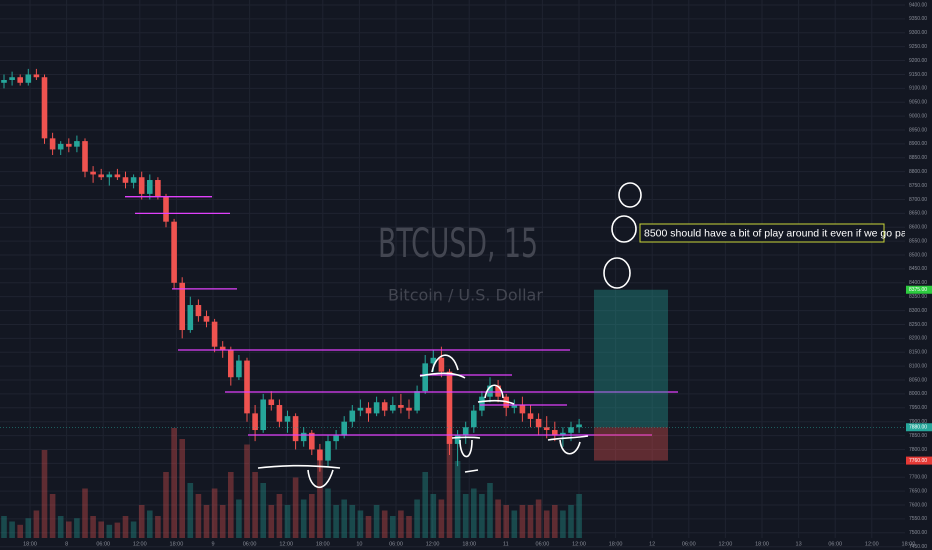 This screenshot has height=550, width=932. What do you see at coordinates (918, 478) in the screenshot?
I see `y-tick-label: 7700.00` at bounding box center [918, 478].